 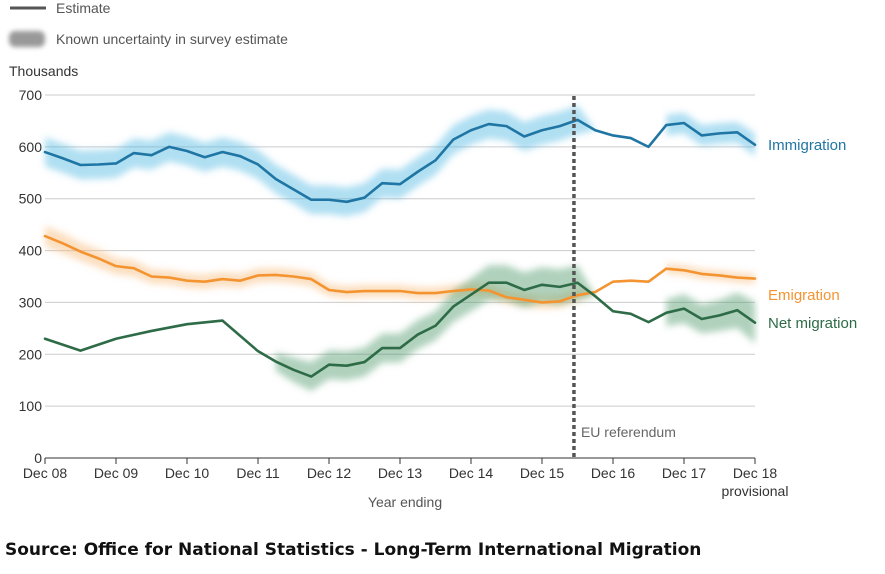 What do you see at coordinates (400, 473) in the screenshot?
I see `x-tick-label: Dec 13` at bounding box center [400, 473].